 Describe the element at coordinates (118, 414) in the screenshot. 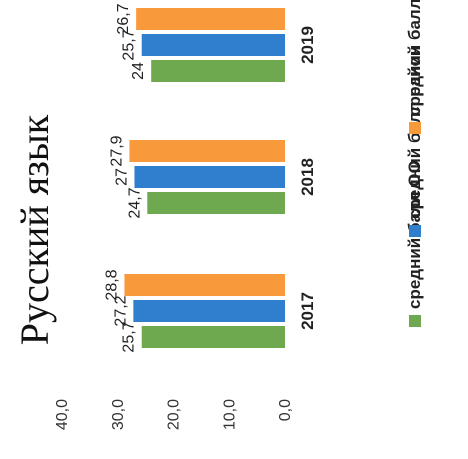

I see `y-tick-label: 30,0` at that location.